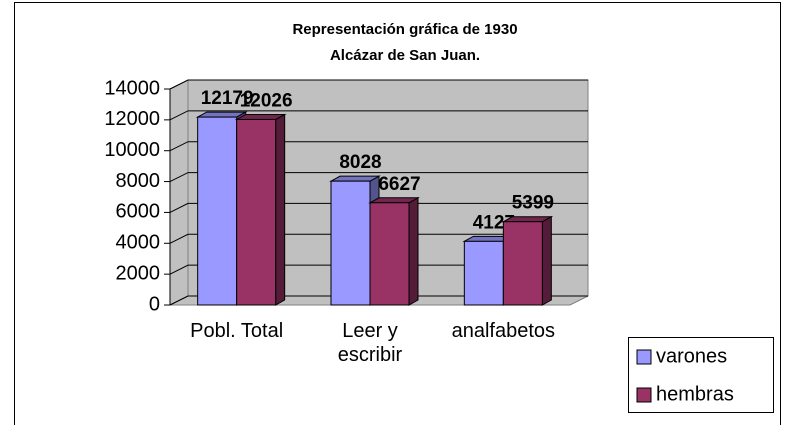  I want to click on y-tick-label: 0, so click(154, 304).